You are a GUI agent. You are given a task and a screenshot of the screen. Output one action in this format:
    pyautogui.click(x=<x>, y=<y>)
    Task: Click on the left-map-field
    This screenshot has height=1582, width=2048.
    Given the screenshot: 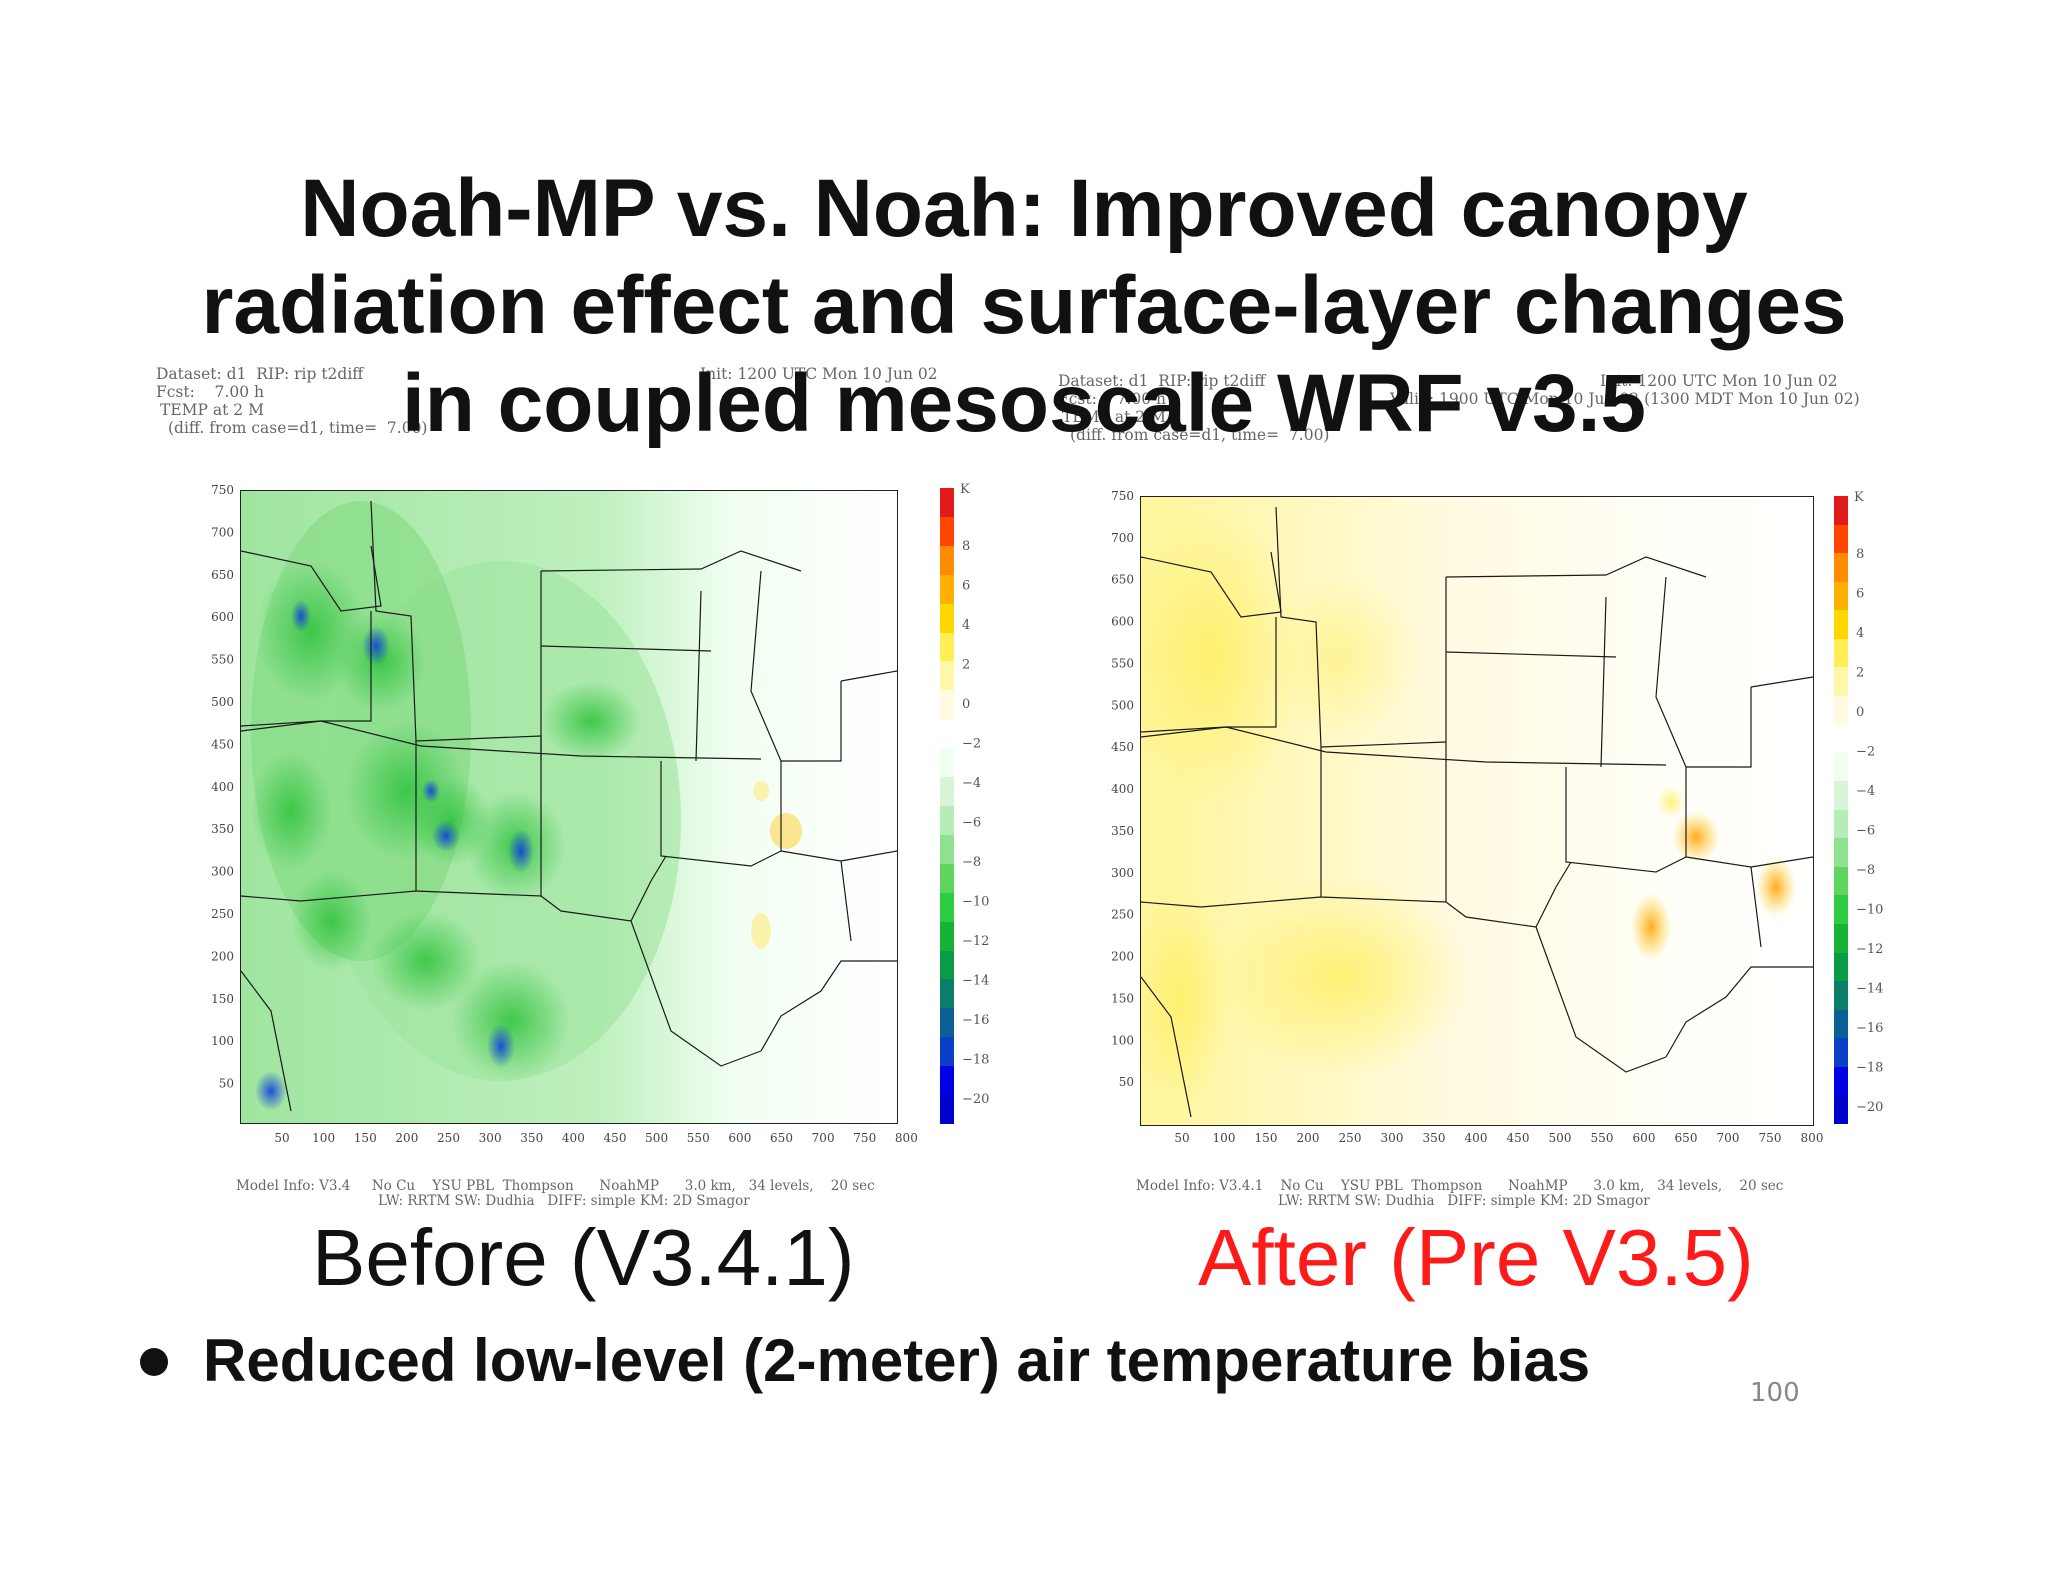 What is the action you would take?
    pyautogui.click(x=569, y=807)
    